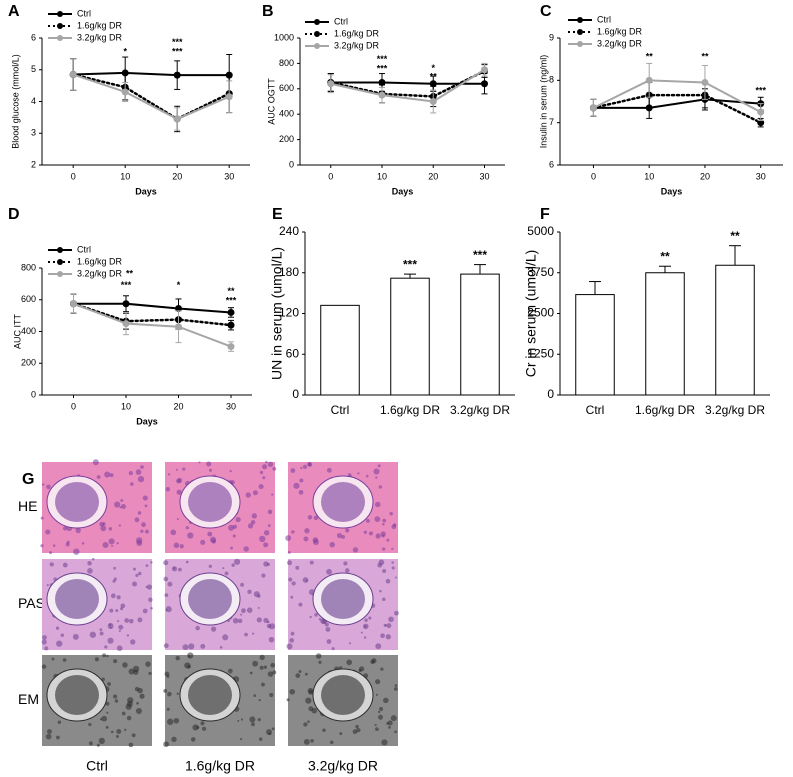 This screenshot has width=793, height=777. What do you see at coordinates (28, 699) in the screenshot?
I see `row-label: EM` at bounding box center [28, 699].